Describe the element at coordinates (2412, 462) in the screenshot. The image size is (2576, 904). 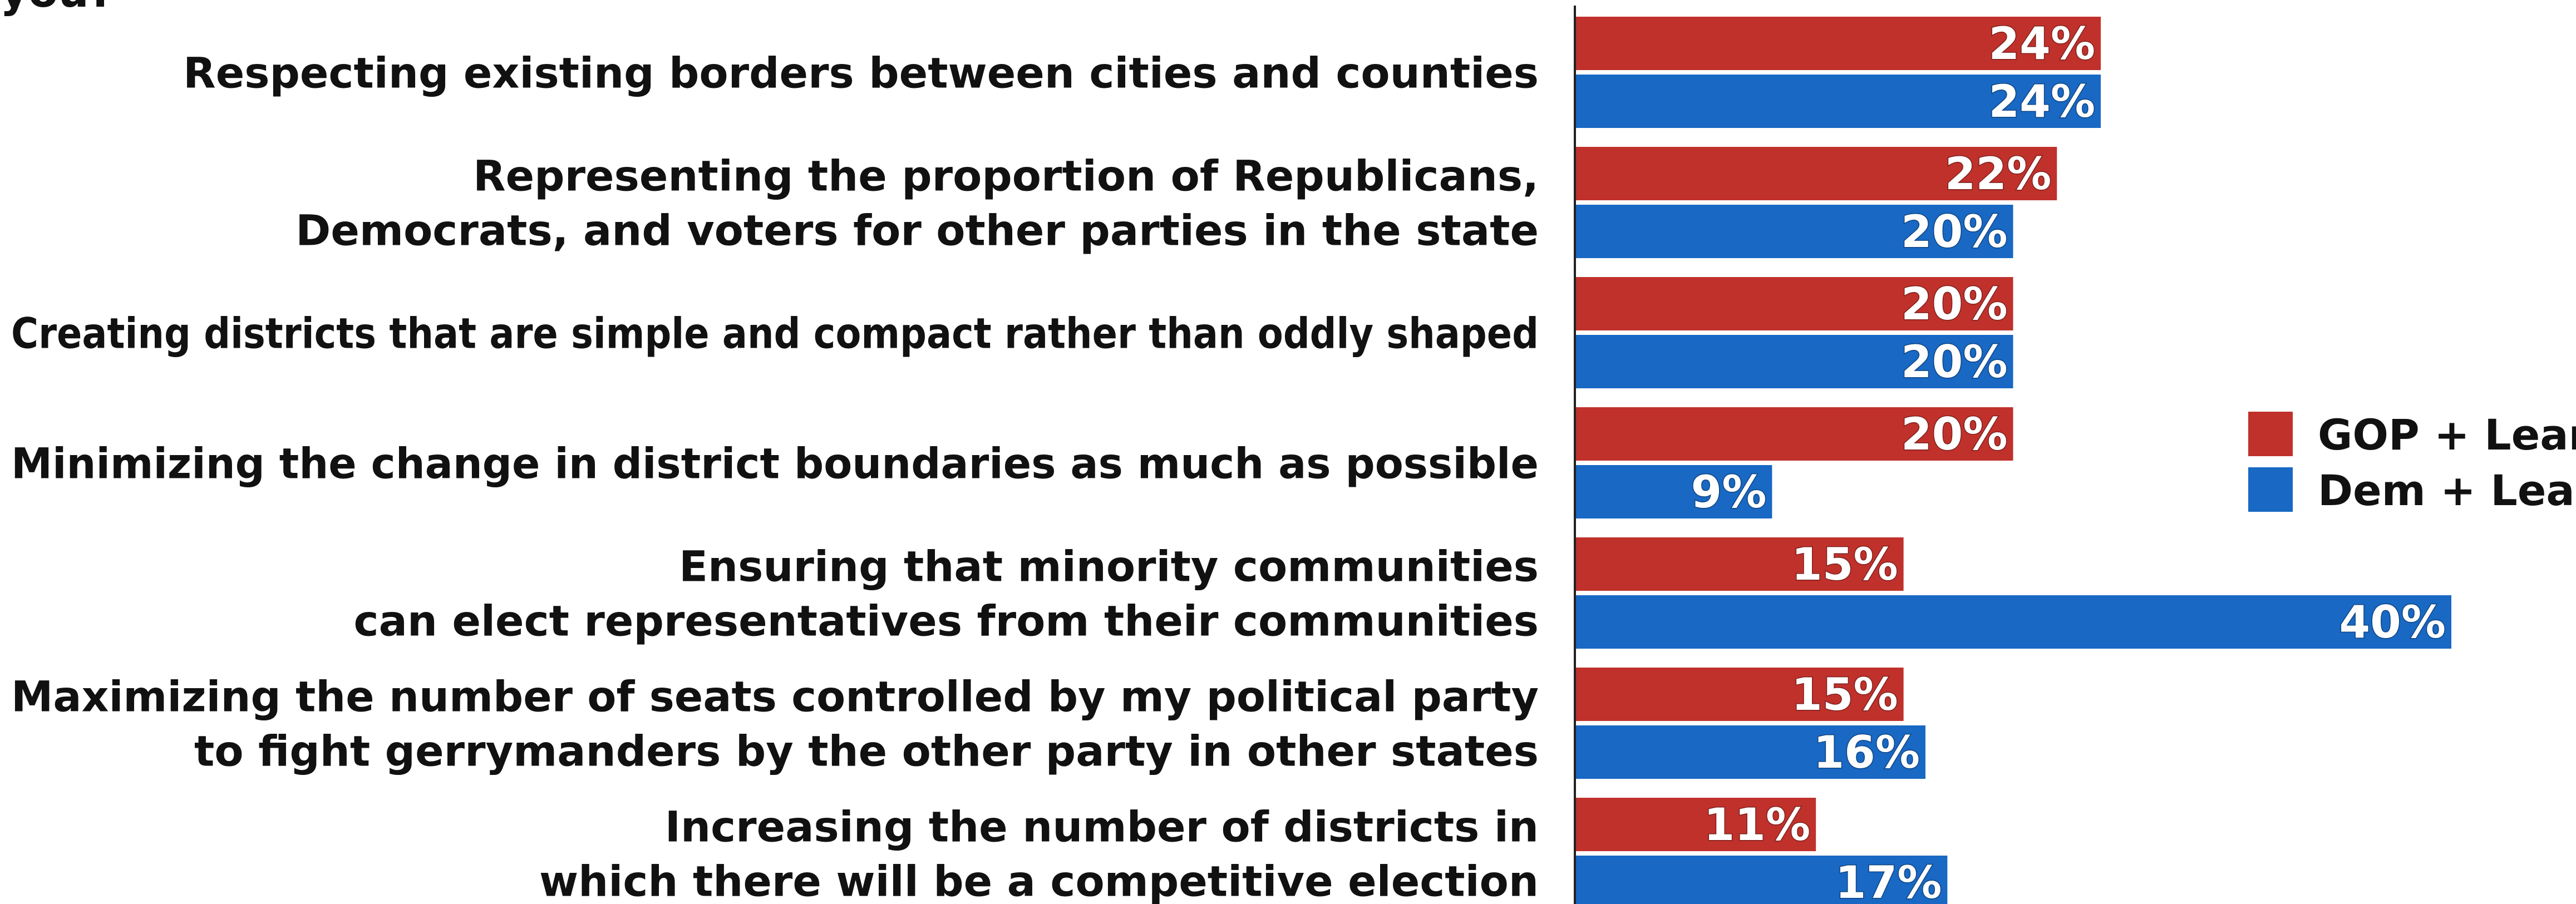
I see `legend: GOP + Lean Dem + Lean` at that location.